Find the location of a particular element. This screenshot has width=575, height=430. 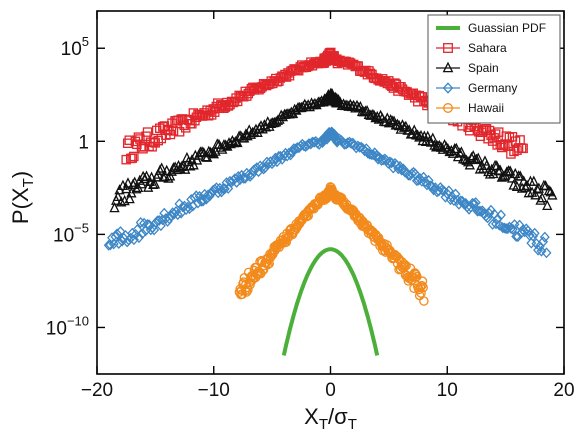

series-hawaii is located at coordinates (331, 244).